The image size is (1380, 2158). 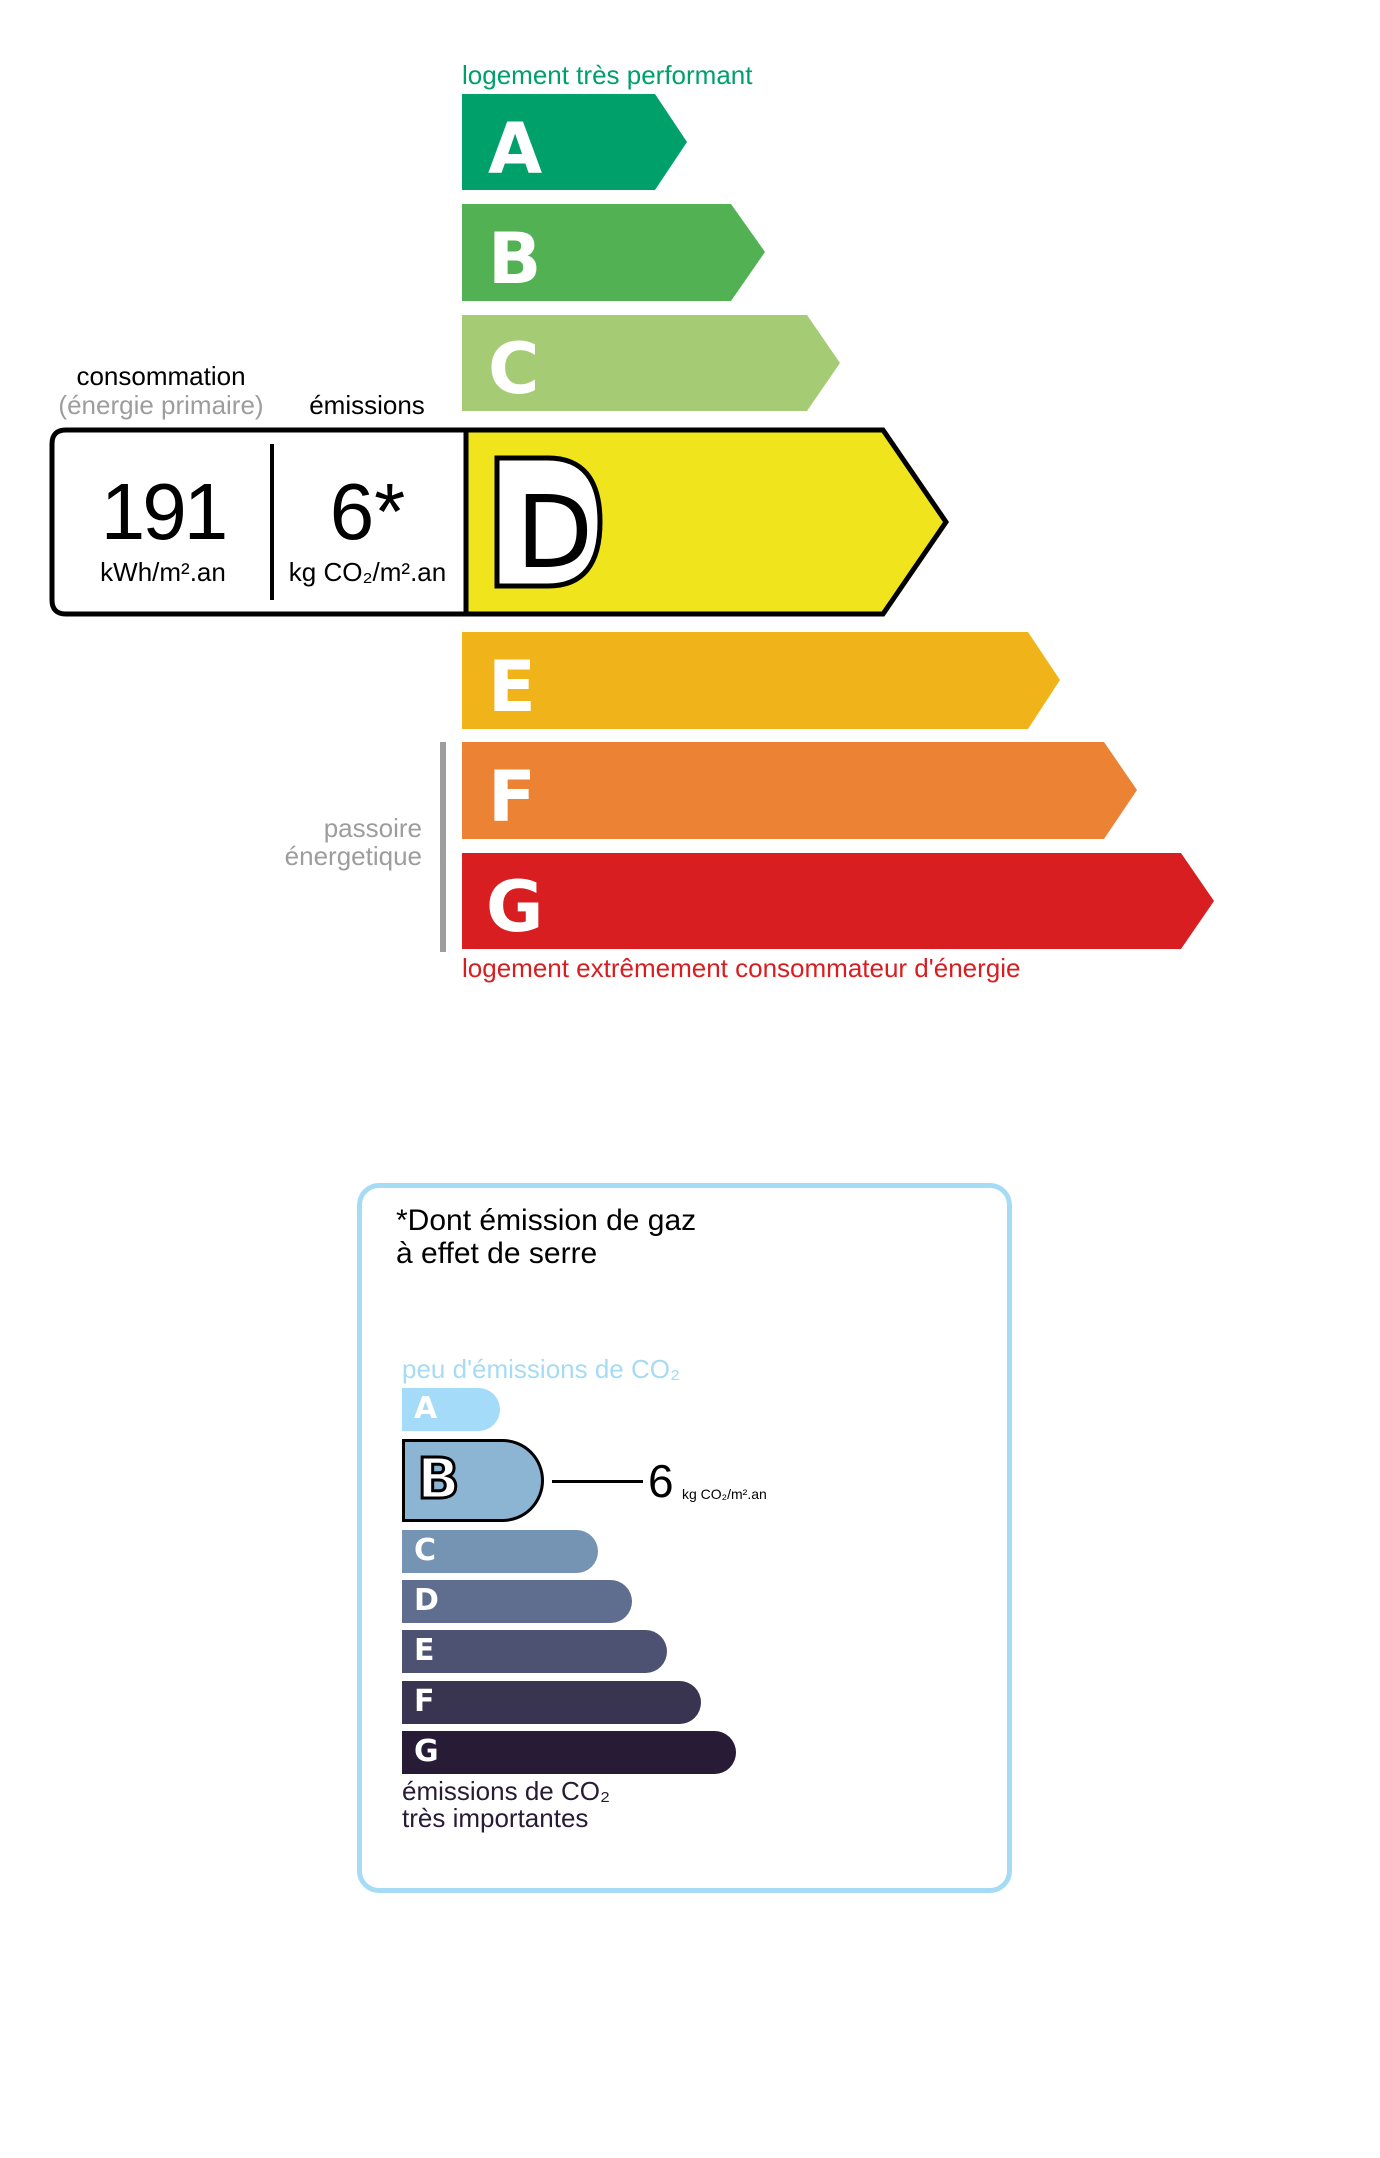 I want to click on dpe-bar-b: B, so click(x=613, y=252).